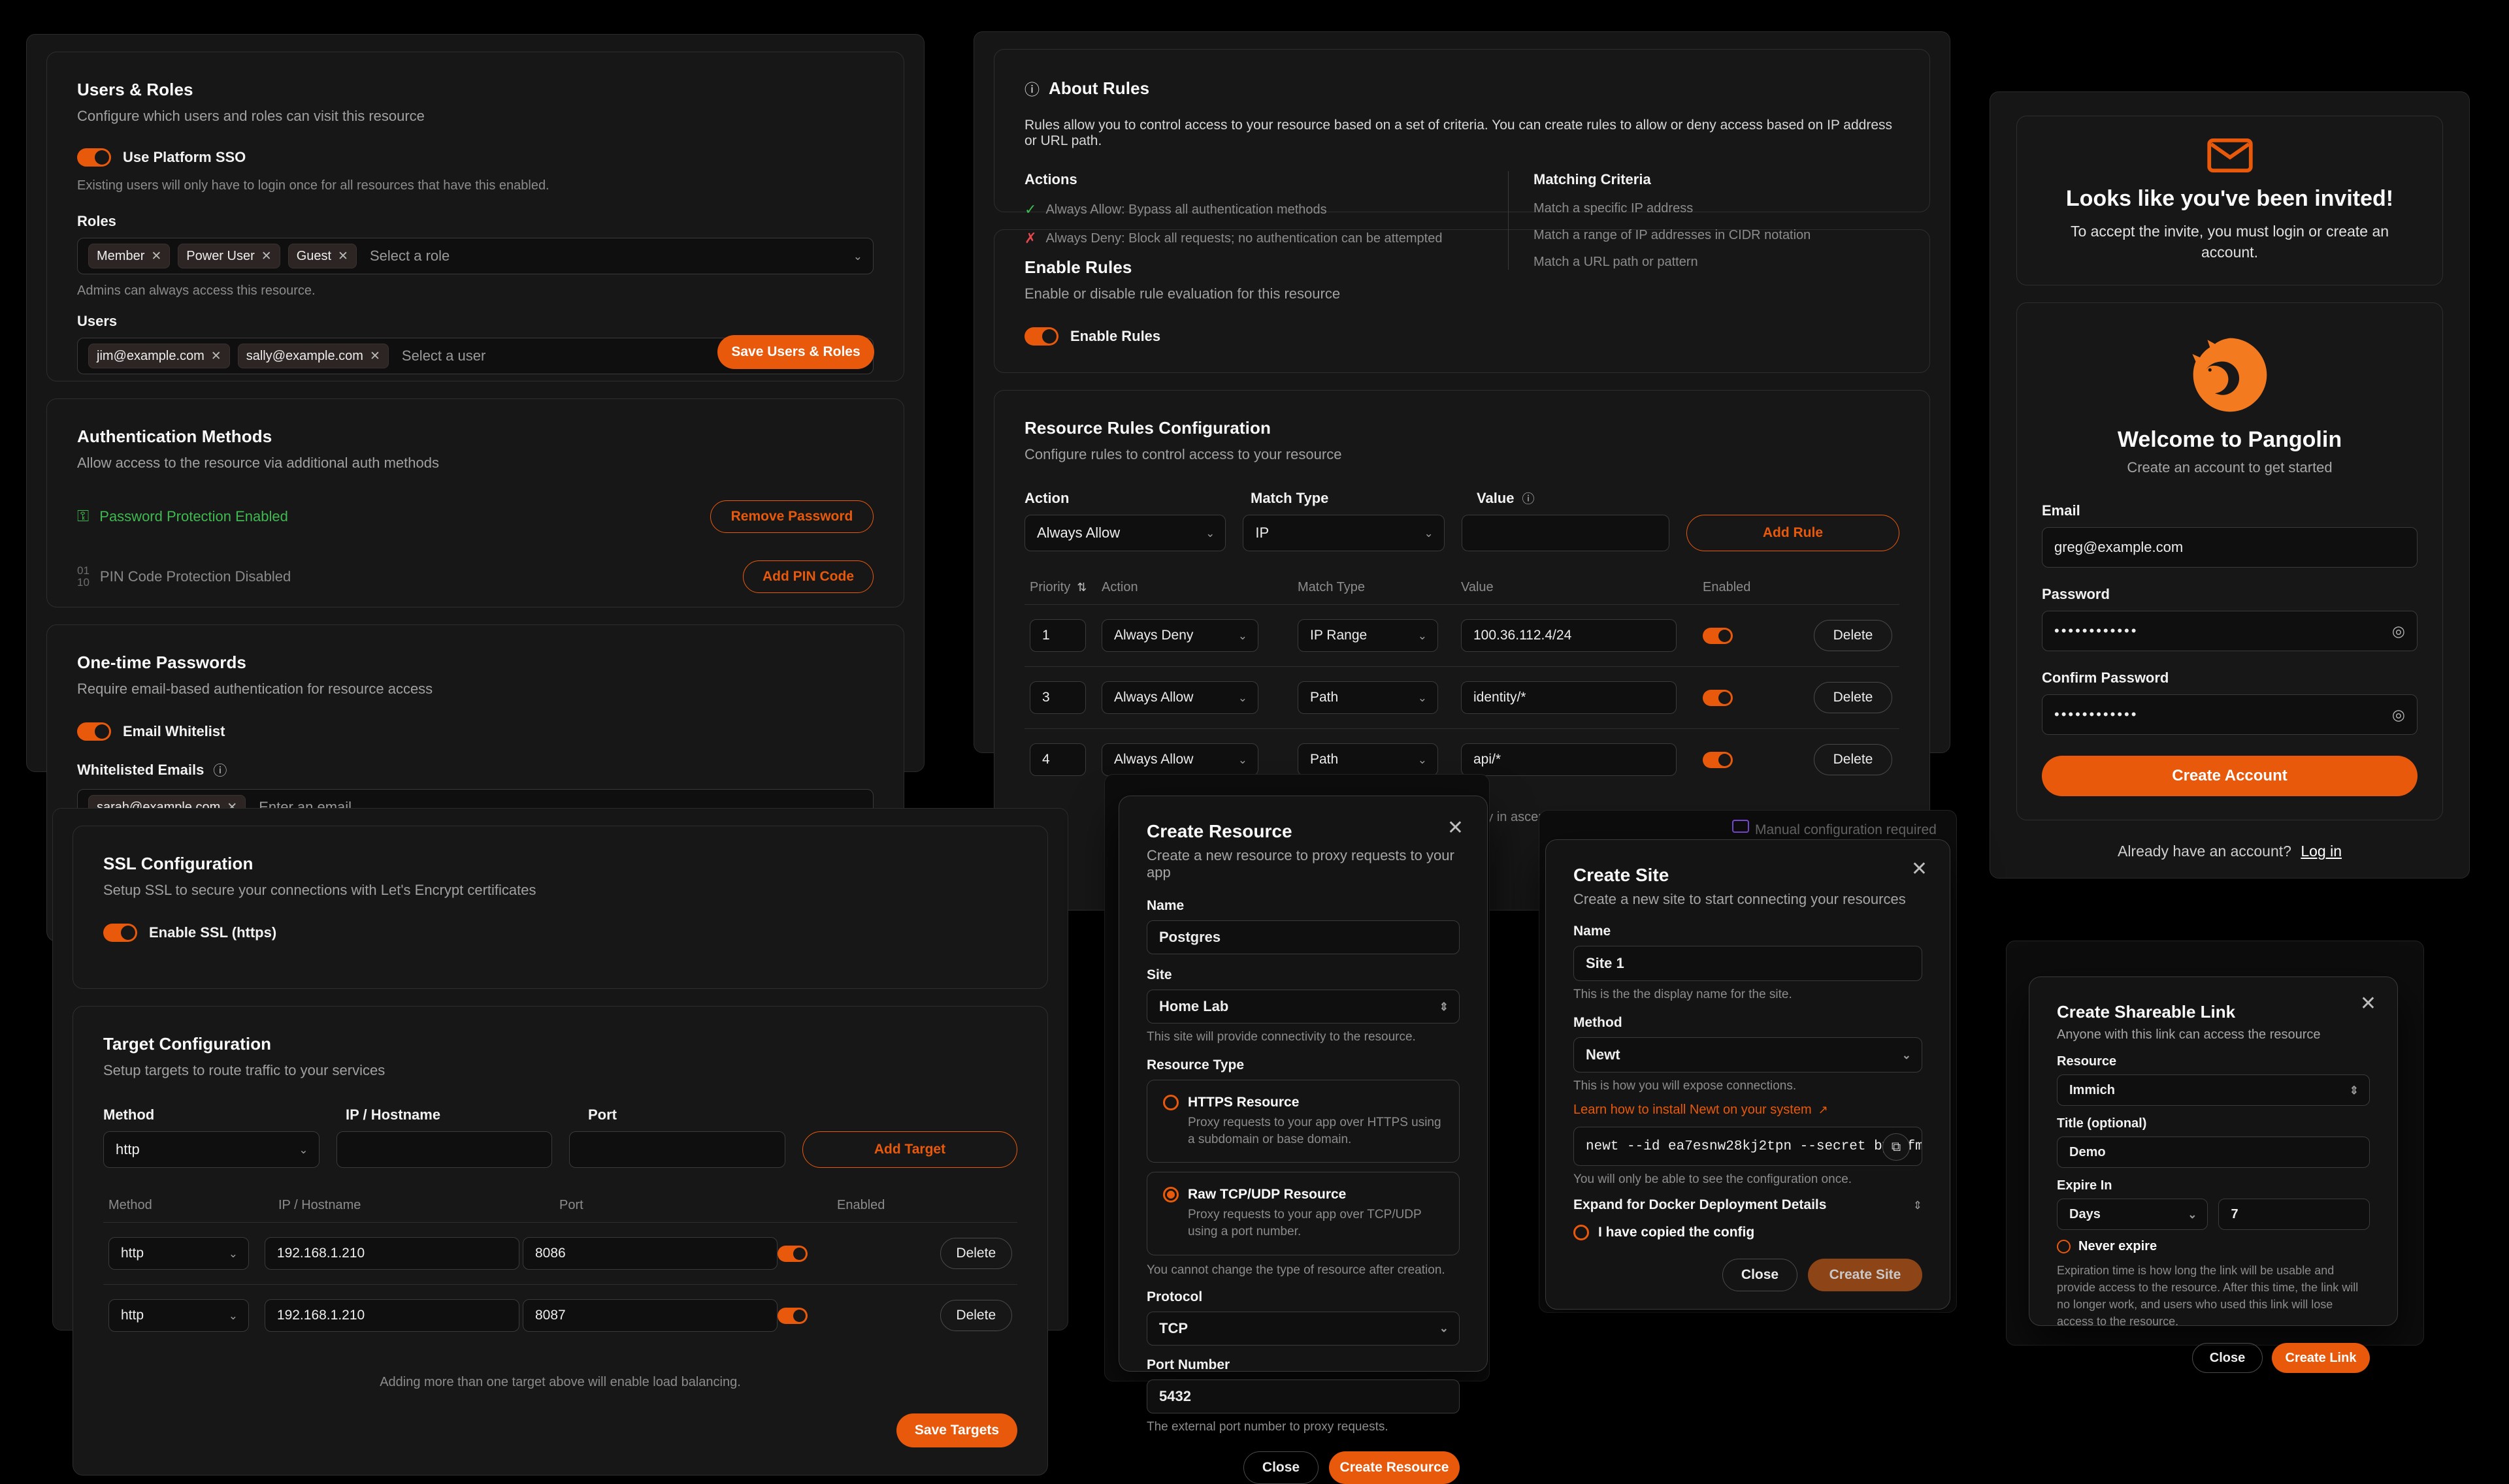  I want to click on create-account-button: Create Account, so click(2230, 776).